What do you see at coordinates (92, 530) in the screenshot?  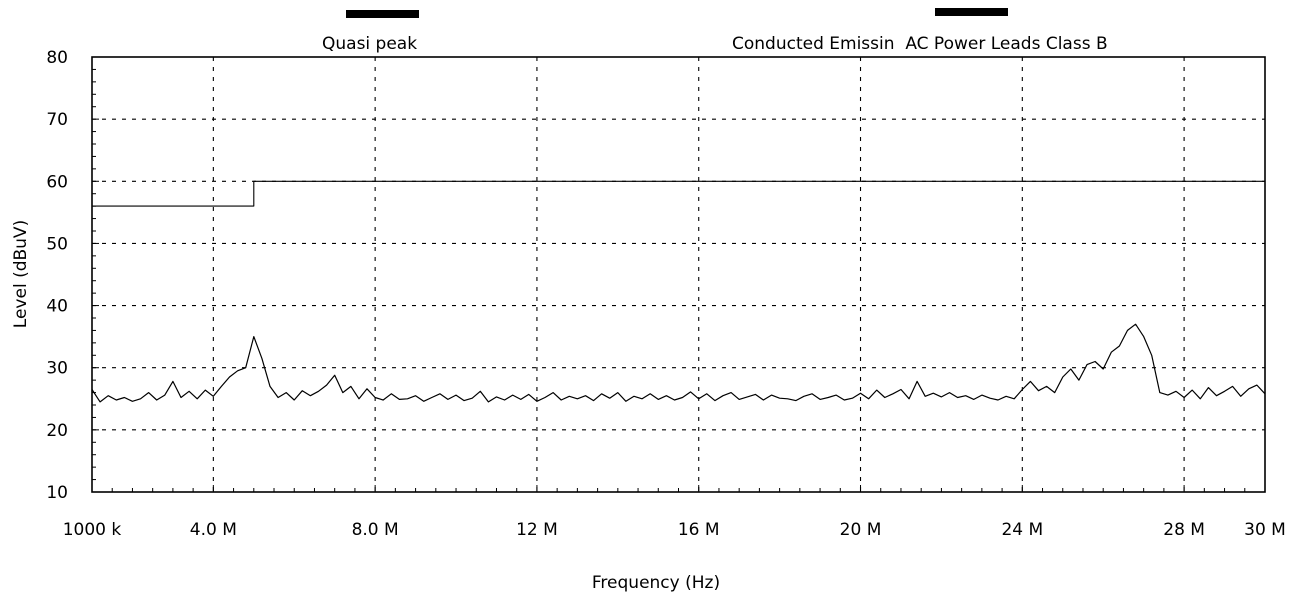 I see `x-tick-label: 1000 k` at bounding box center [92, 530].